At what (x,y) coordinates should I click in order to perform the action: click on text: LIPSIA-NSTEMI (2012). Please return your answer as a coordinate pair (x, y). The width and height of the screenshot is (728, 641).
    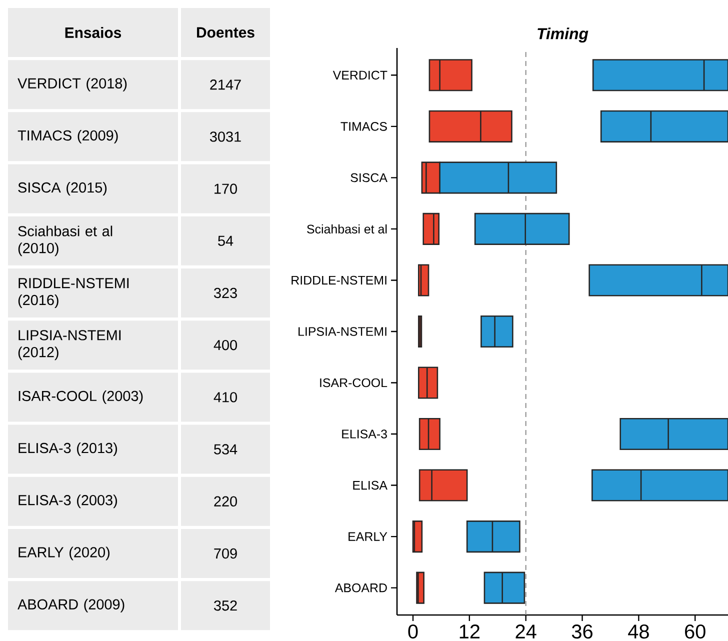
    Looking at the image, I should click on (69, 345).